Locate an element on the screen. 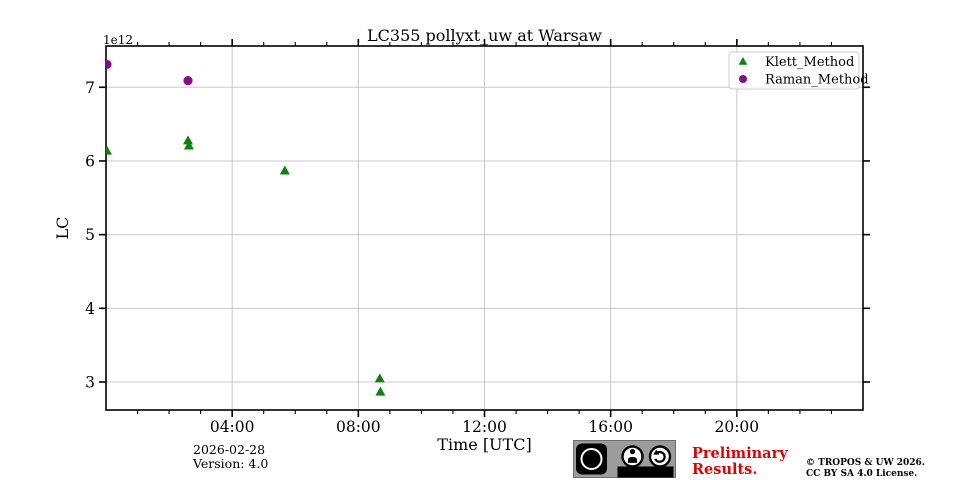 The height and width of the screenshot is (480, 960). cc-logo-text: cc is located at coordinates (591, 460).